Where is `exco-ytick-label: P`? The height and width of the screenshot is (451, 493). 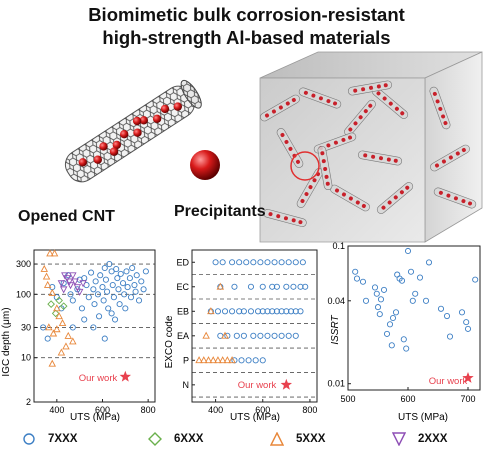 exco-ytick-label: P is located at coordinates (186, 360).